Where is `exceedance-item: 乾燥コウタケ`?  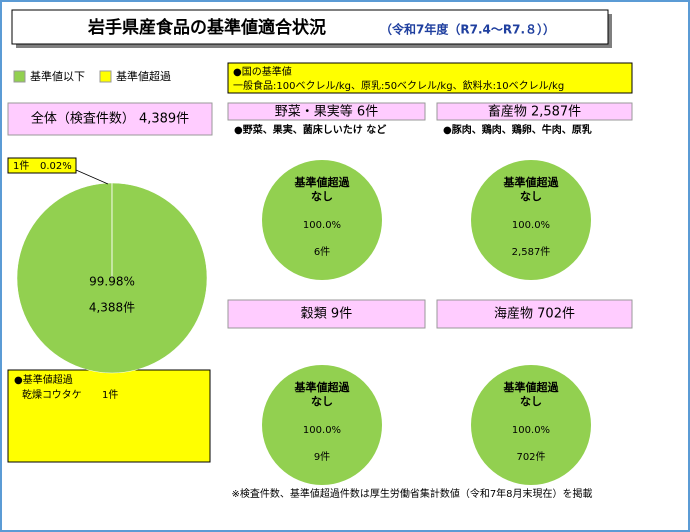
exceedance-item: 乾燥コウタケ is located at coordinates (52, 394).